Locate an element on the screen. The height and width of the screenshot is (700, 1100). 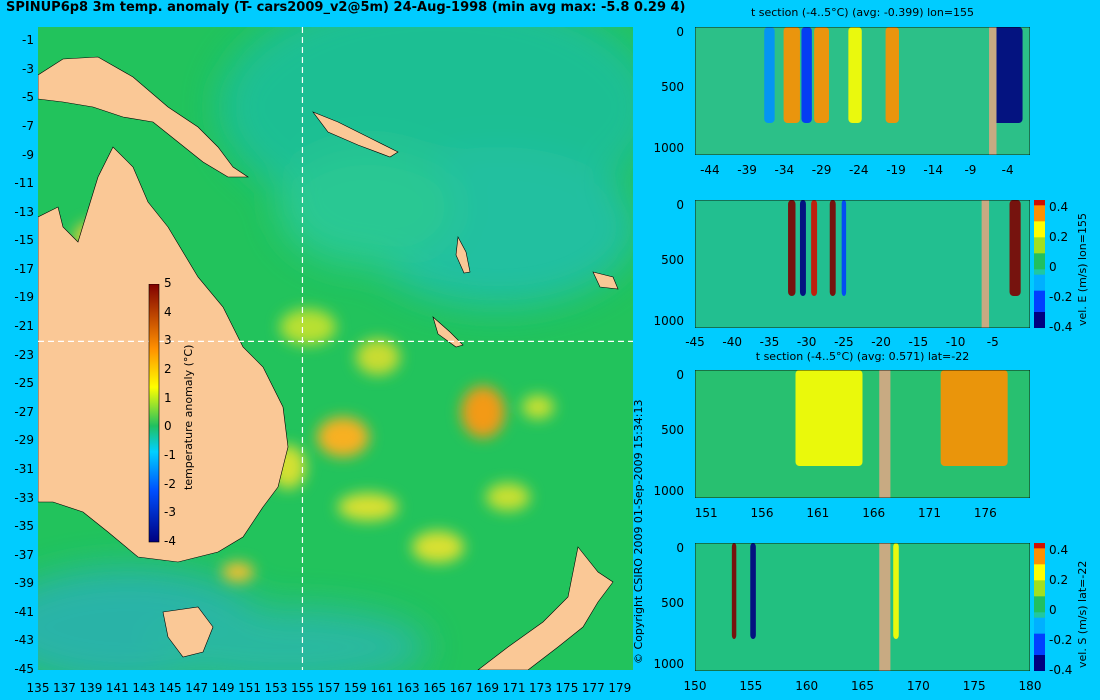
vel-colorbar-tick-label: 0.2 is located at coordinates (1059, 236).